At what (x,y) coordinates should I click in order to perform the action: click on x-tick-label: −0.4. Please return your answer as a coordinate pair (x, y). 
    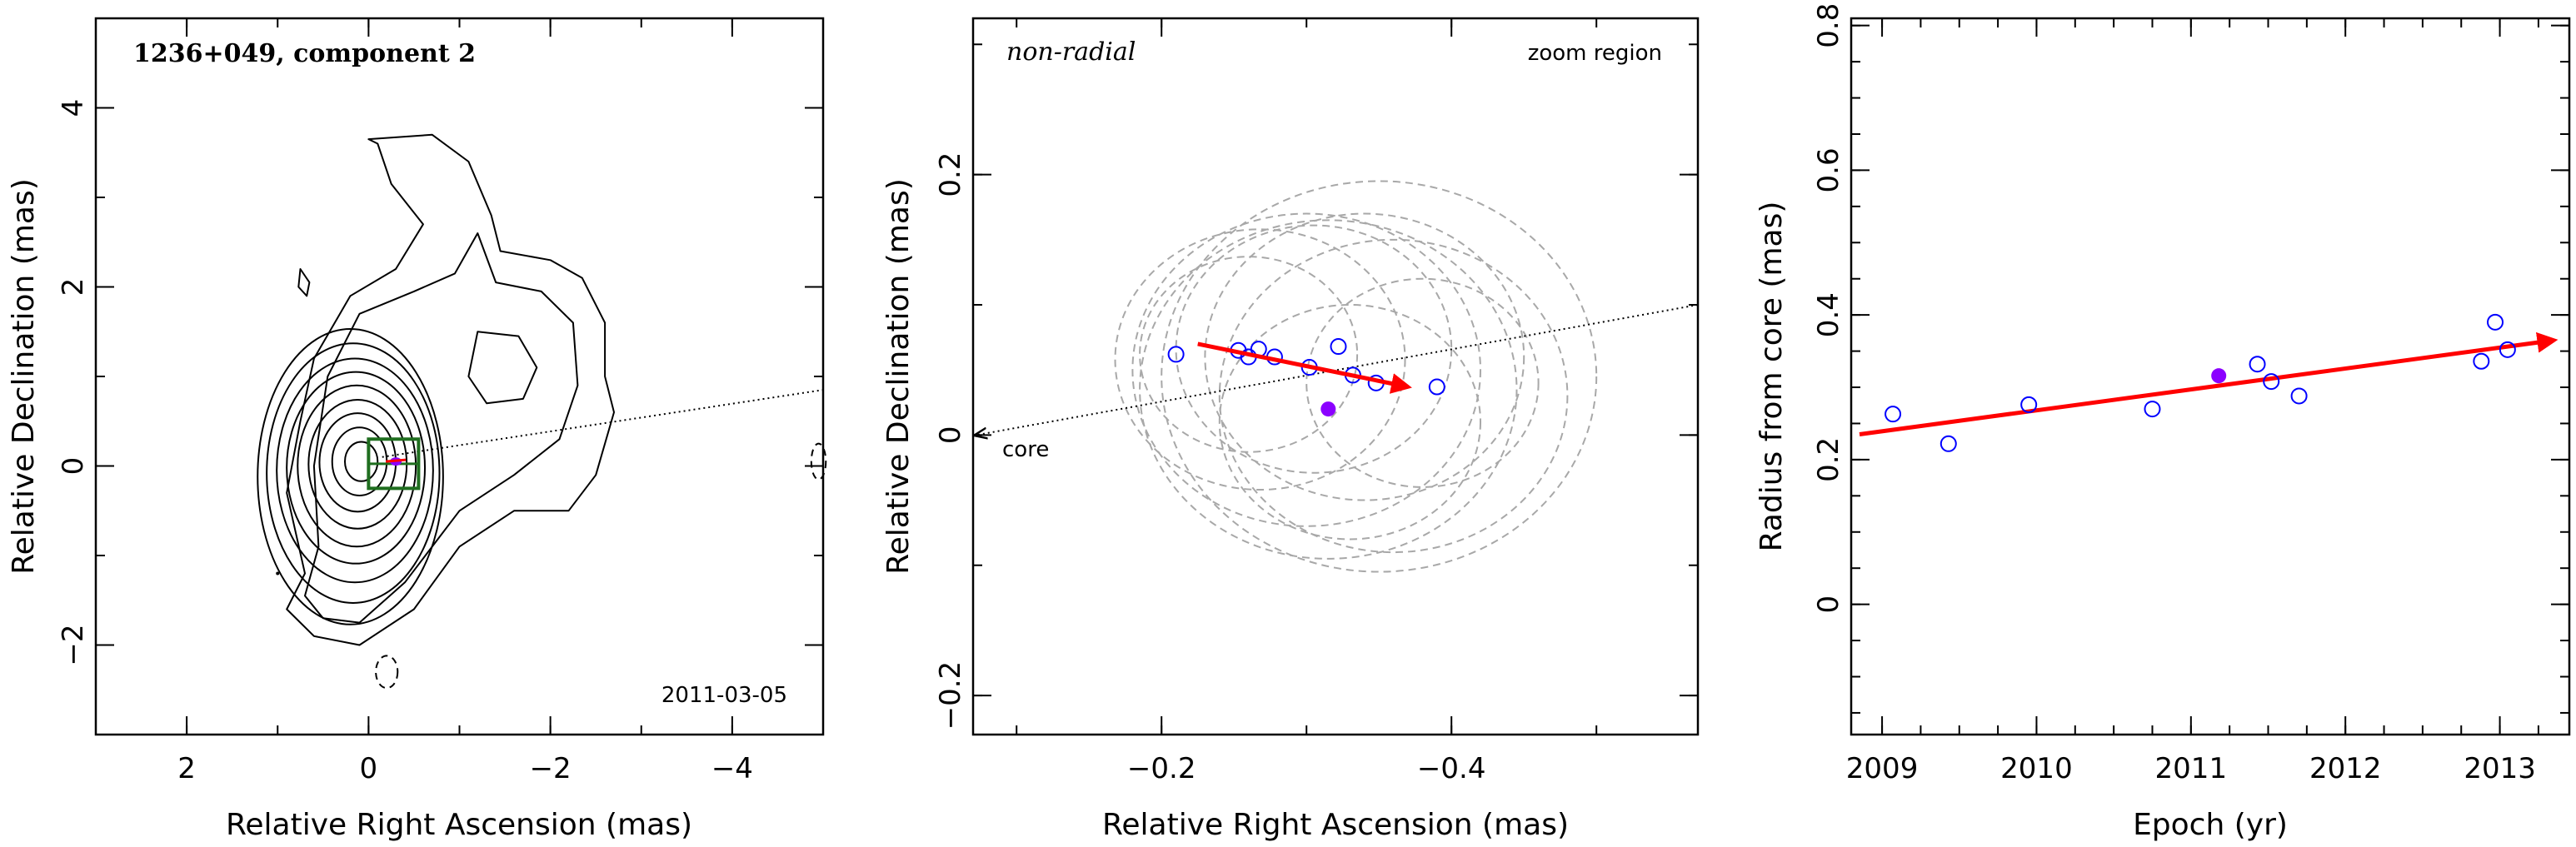
    Looking at the image, I should click on (1451, 768).